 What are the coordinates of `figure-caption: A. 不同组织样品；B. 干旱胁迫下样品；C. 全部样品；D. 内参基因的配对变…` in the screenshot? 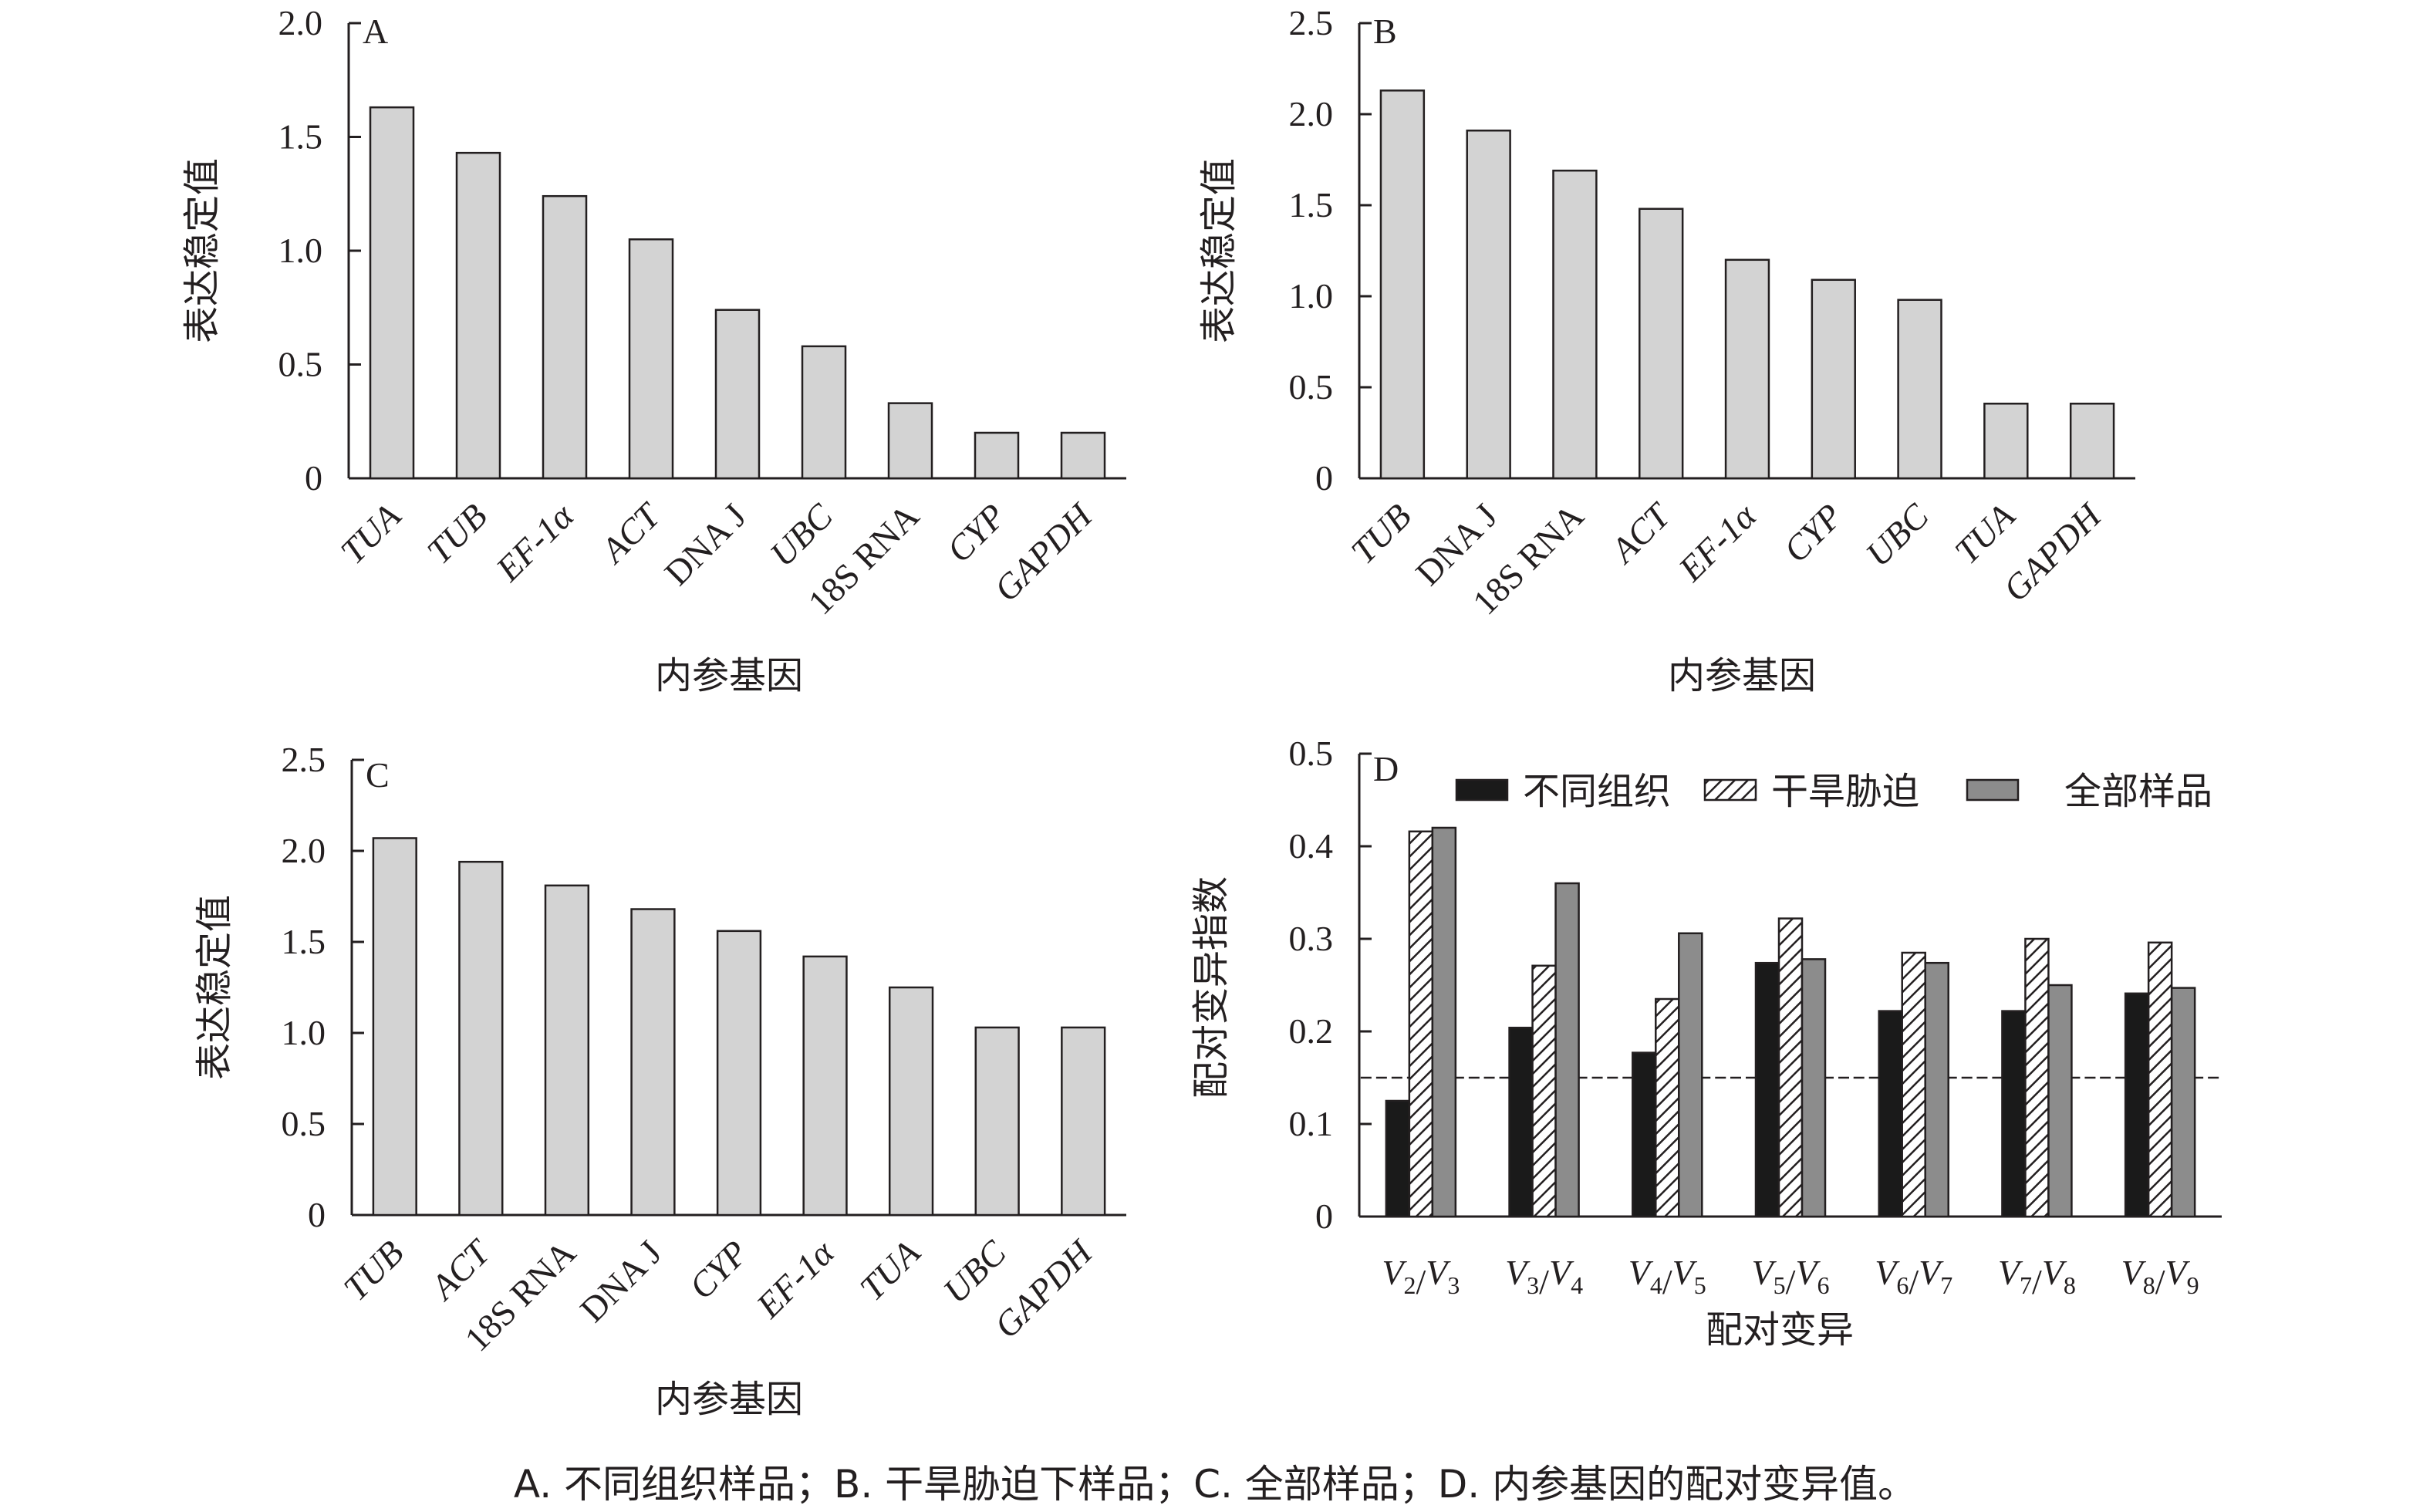 It's located at (1215, 1484).